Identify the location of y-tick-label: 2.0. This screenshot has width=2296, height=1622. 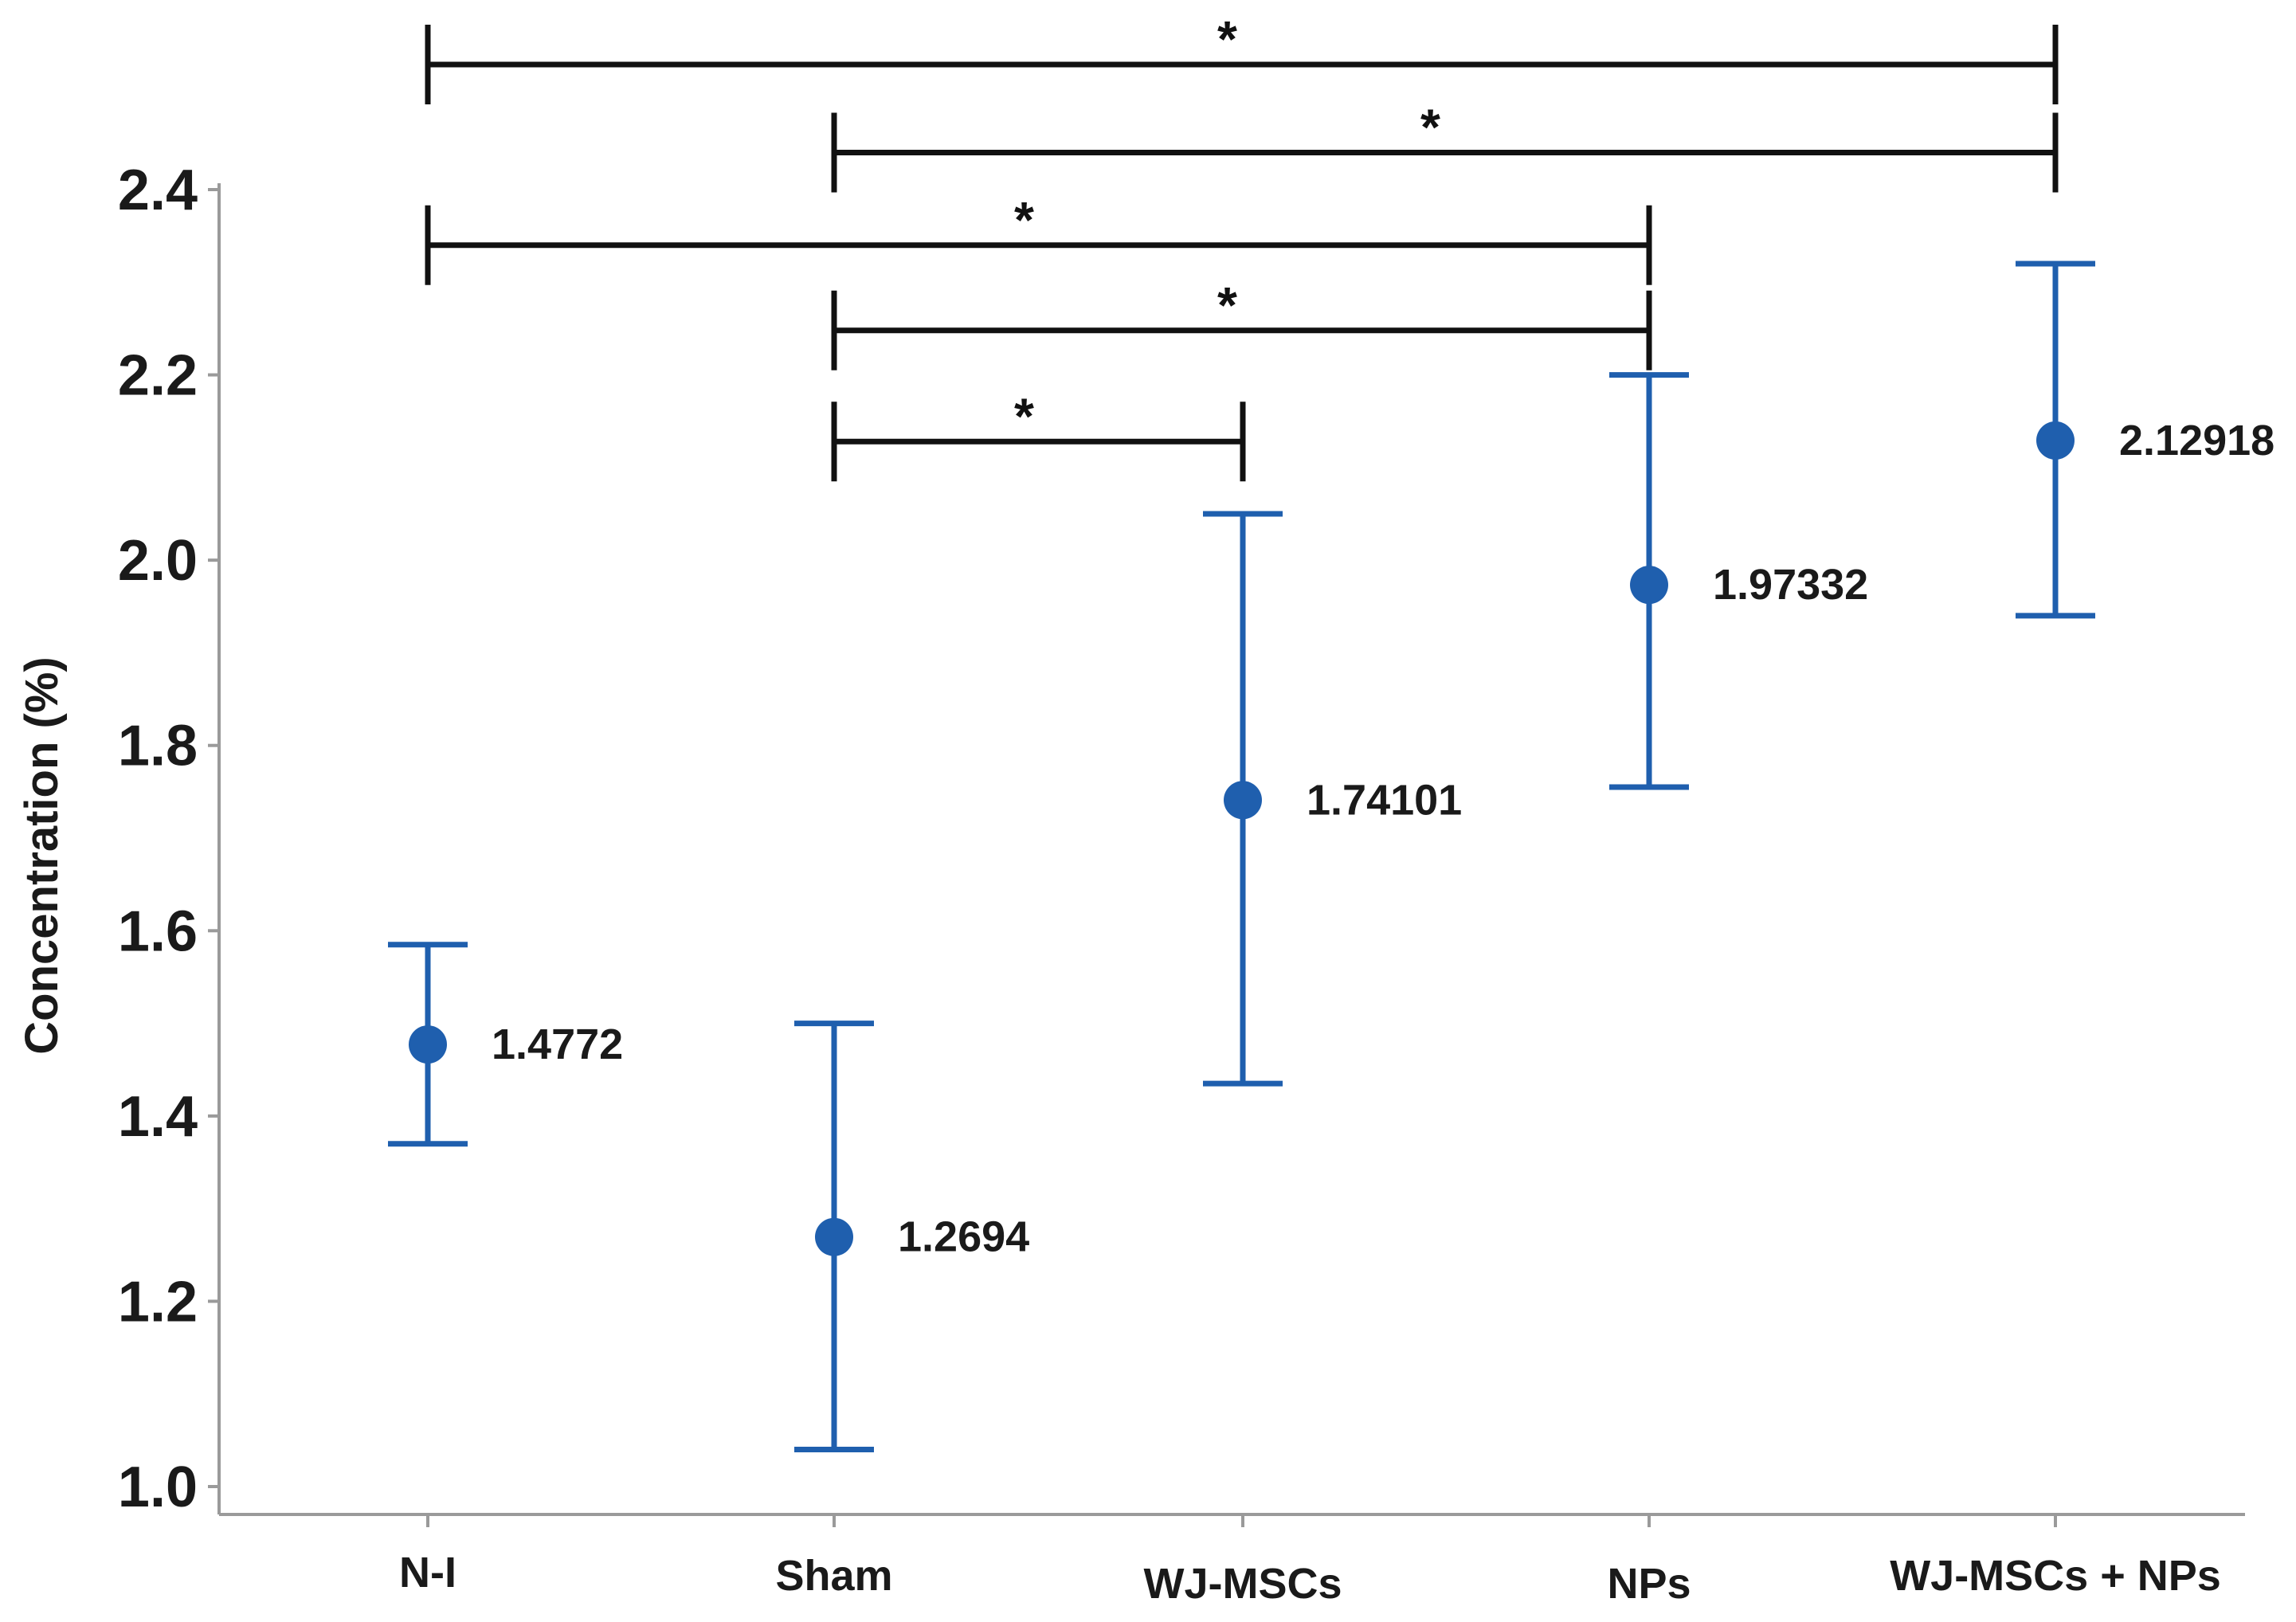
(158, 561).